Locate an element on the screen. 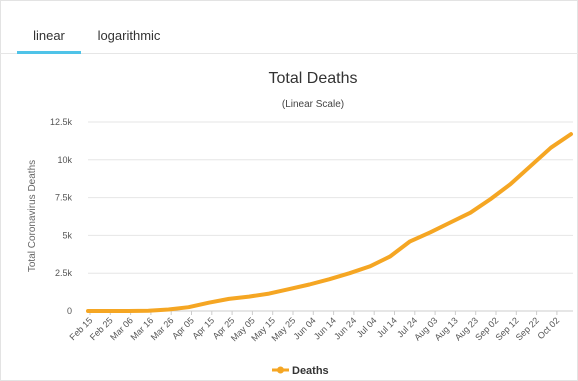 The image size is (578, 381). x-tick-label: Jul 04 is located at coordinates (367, 327).